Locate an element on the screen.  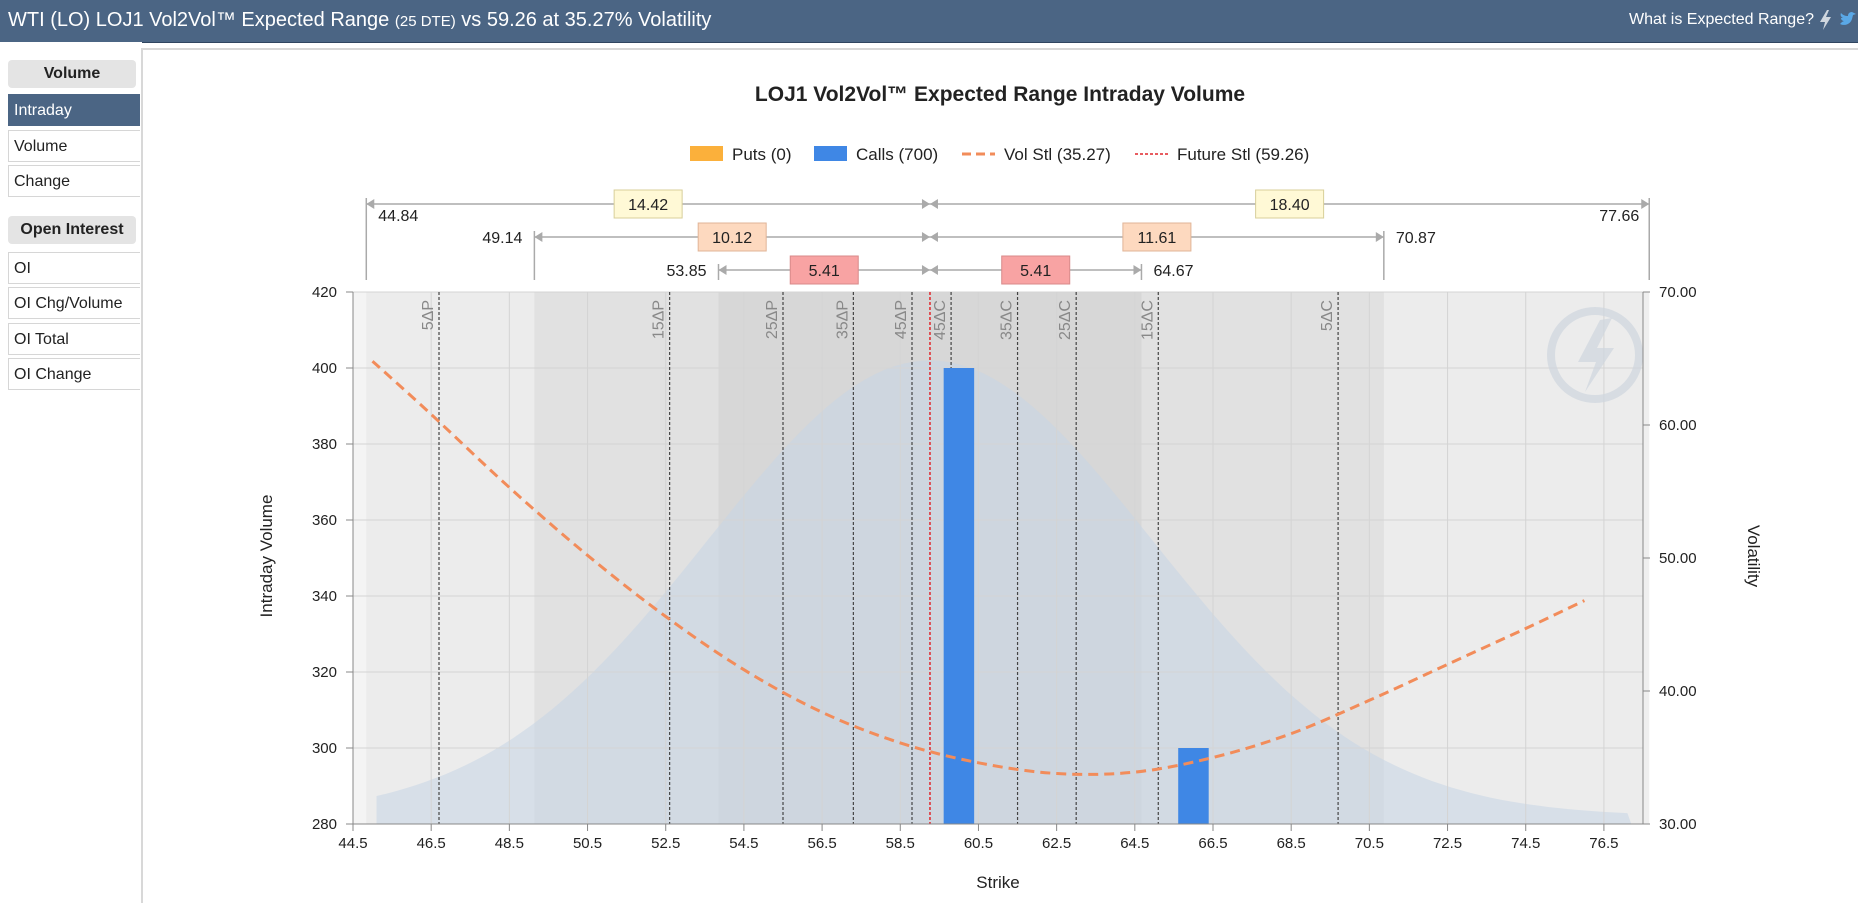
sidebar-item-oi-total: OI Total is located at coordinates (74, 339).